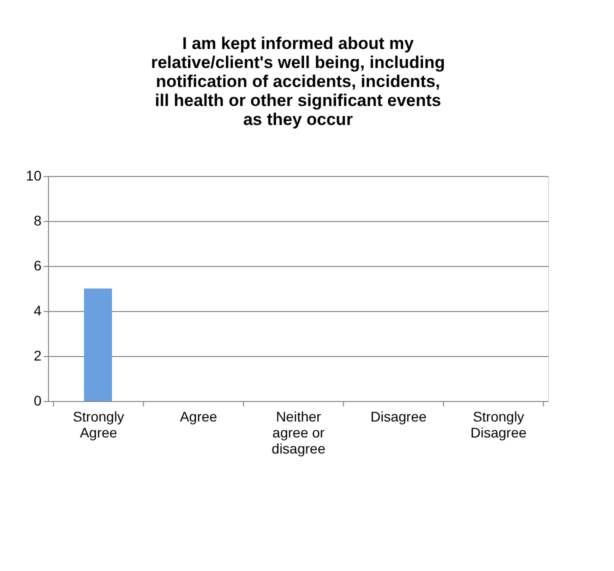 Image resolution: width=614 pixels, height=571 pixels. What do you see at coordinates (199, 416) in the screenshot?
I see `x-tick-label: Agree` at bounding box center [199, 416].